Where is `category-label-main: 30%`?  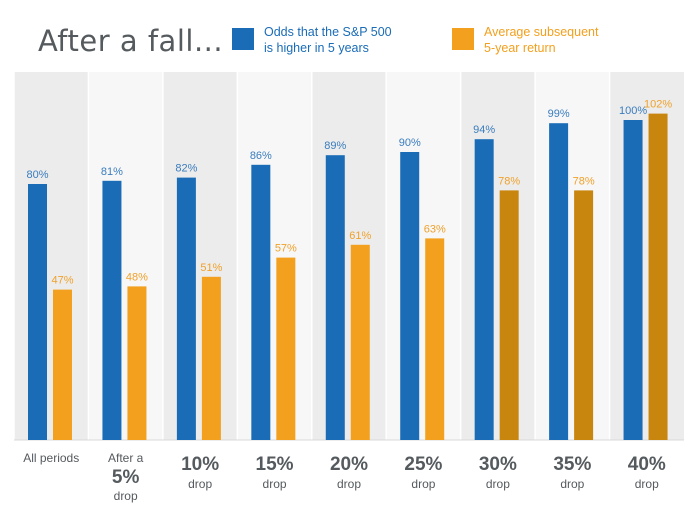 category-label-main: 30% is located at coordinates (498, 464).